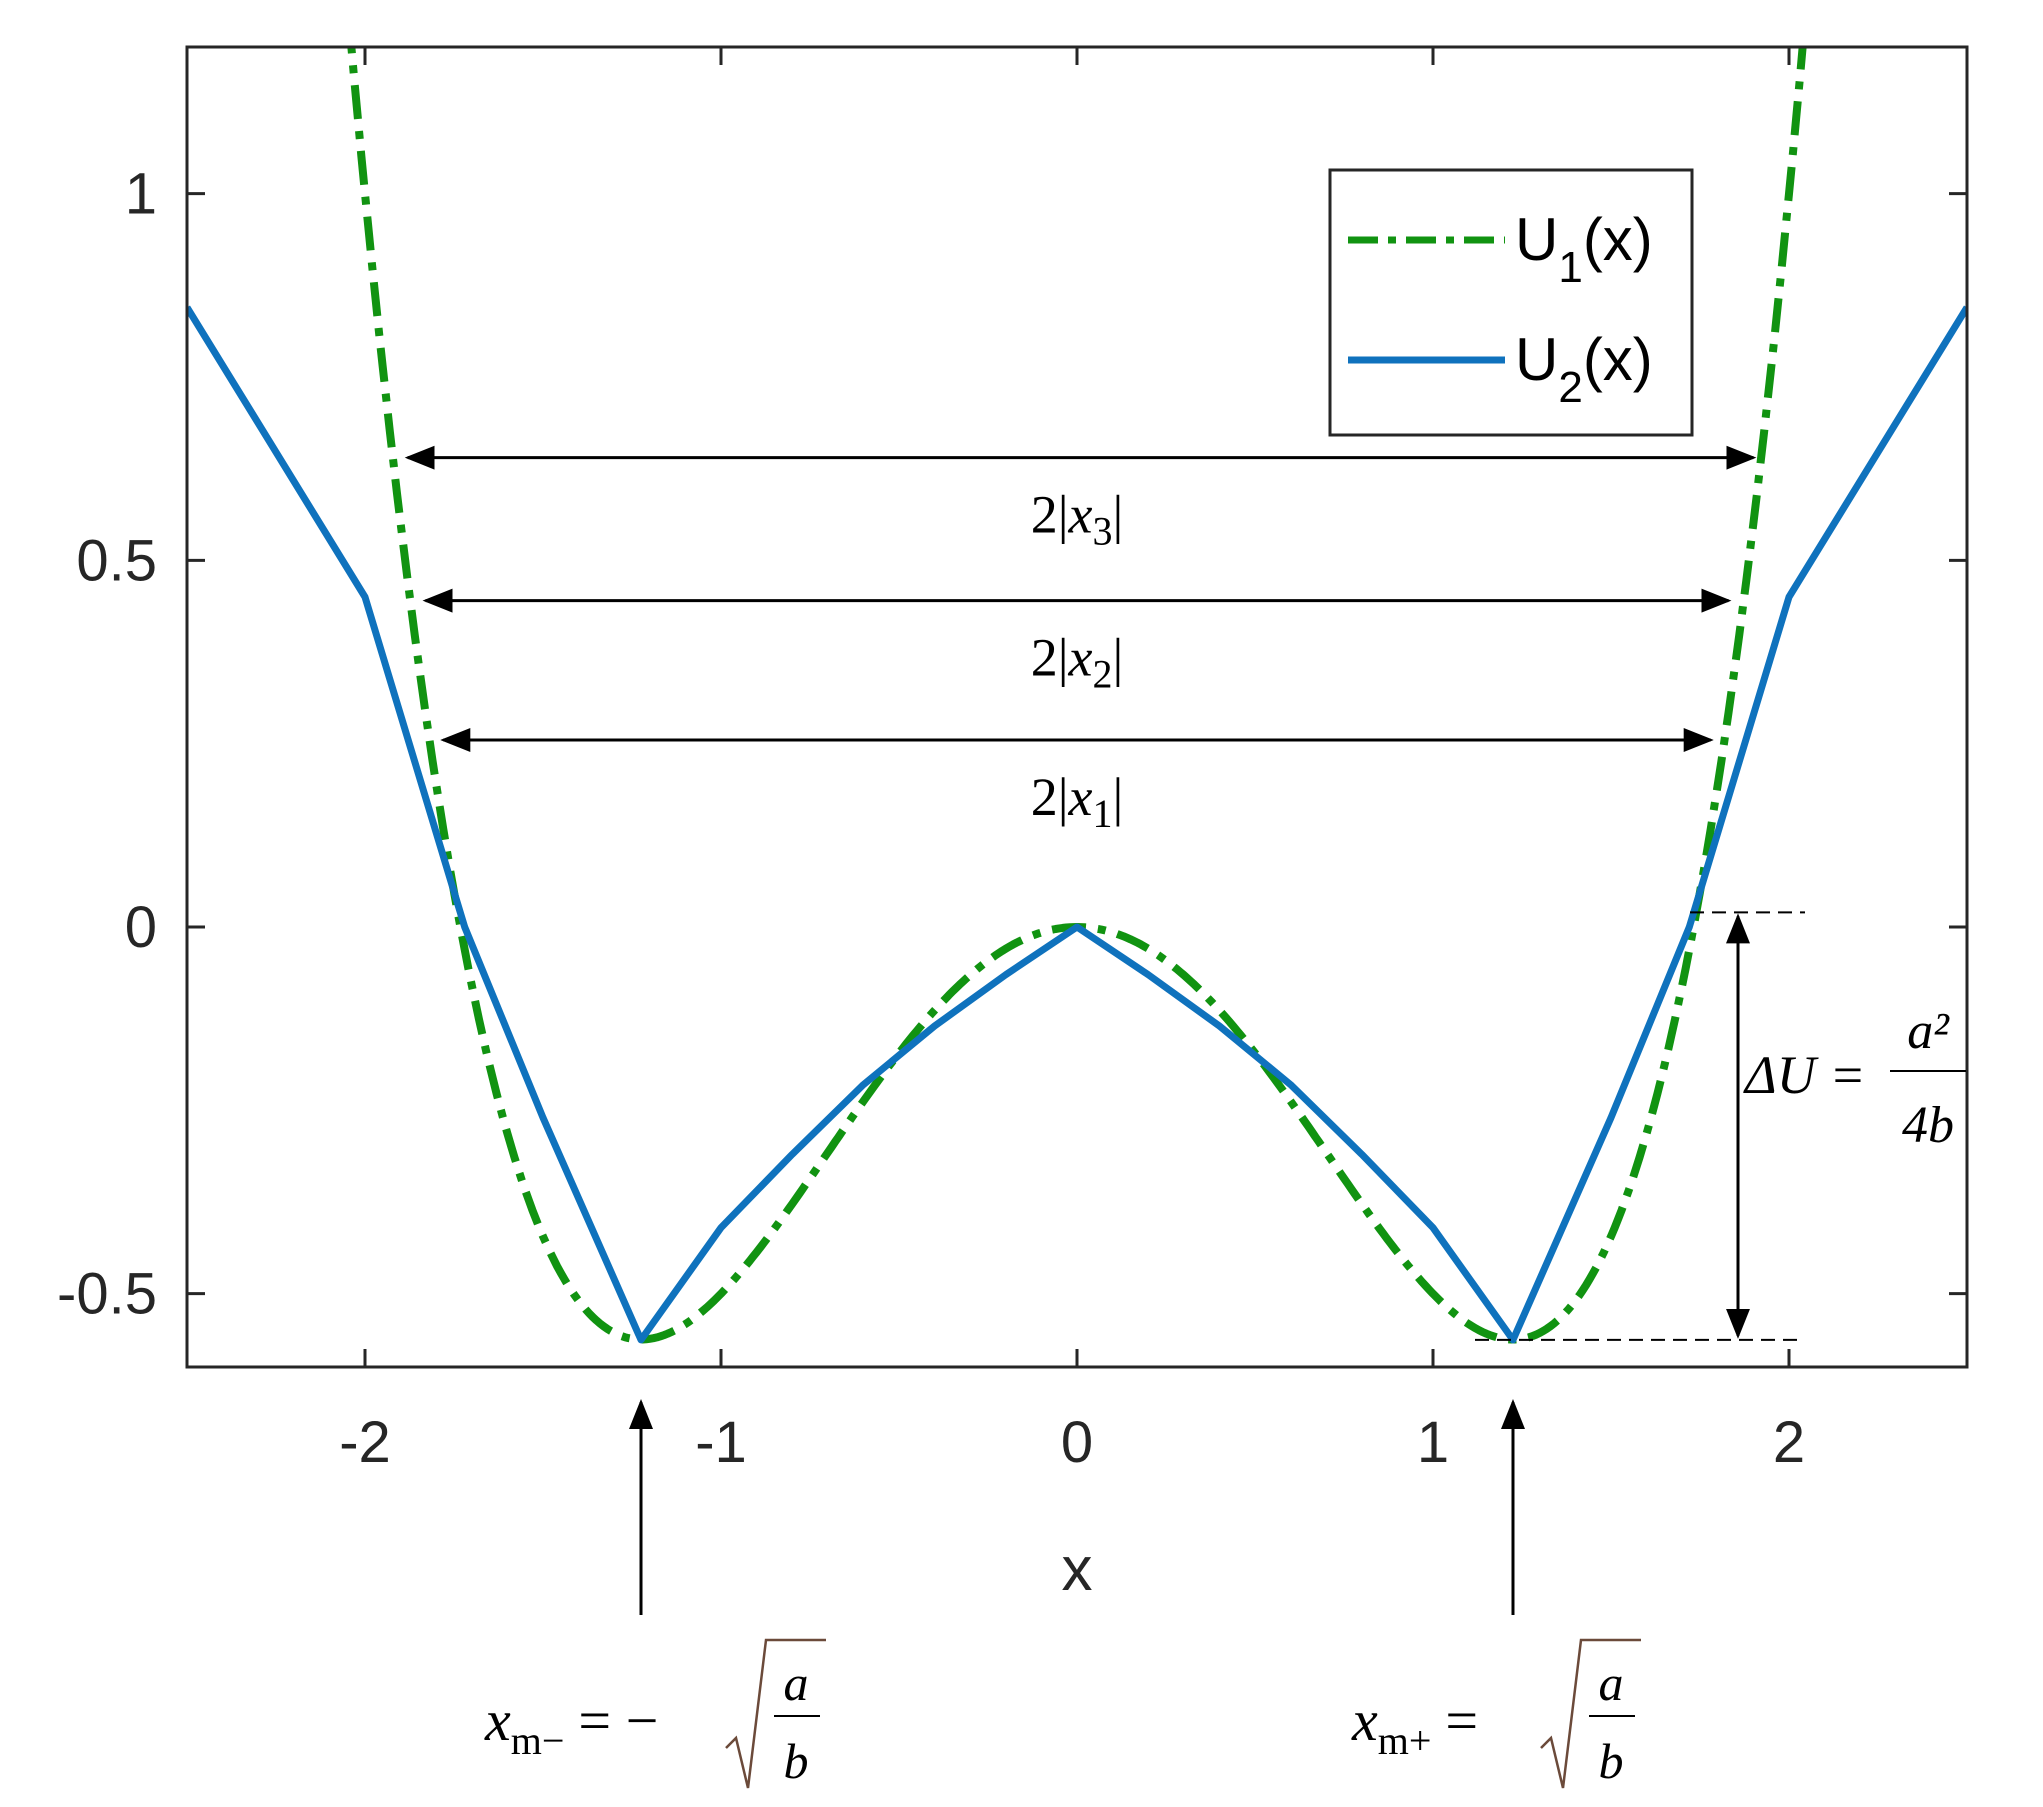 The image size is (2043, 1807). What do you see at coordinates (1496, 1713) in the screenshot?
I see `minimum-formula: xm+ = ab` at bounding box center [1496, 1713].